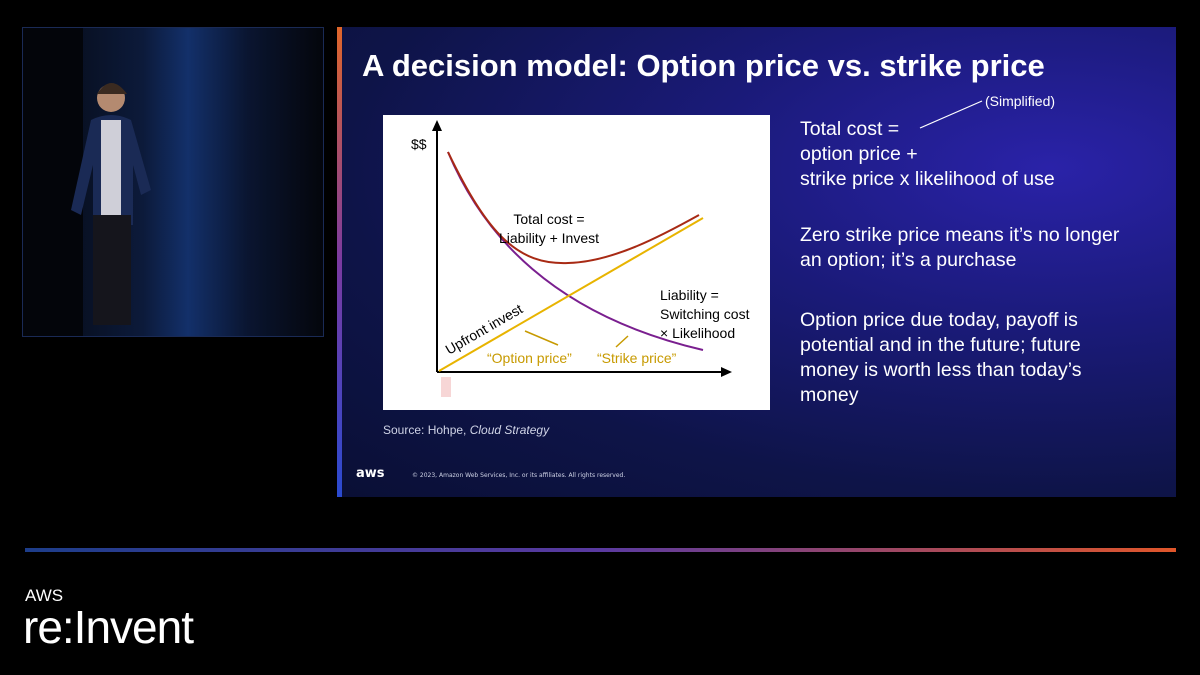 Image resolution: width=1200 pixels, height=675 pixels. I want to click on label: “Strike price”, so click(637, 358).